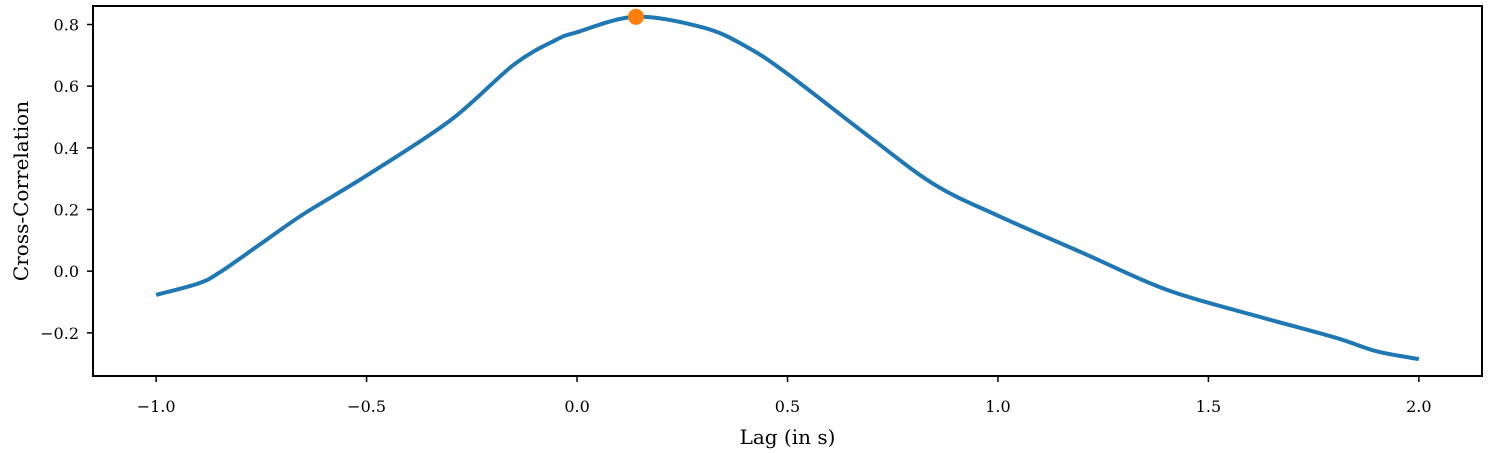 The height and width of the screenshot is (453, 1494). Describe the element at coordinates (156, 406) in the screenshot. I see `x-tick-label: −1.0` at that location.